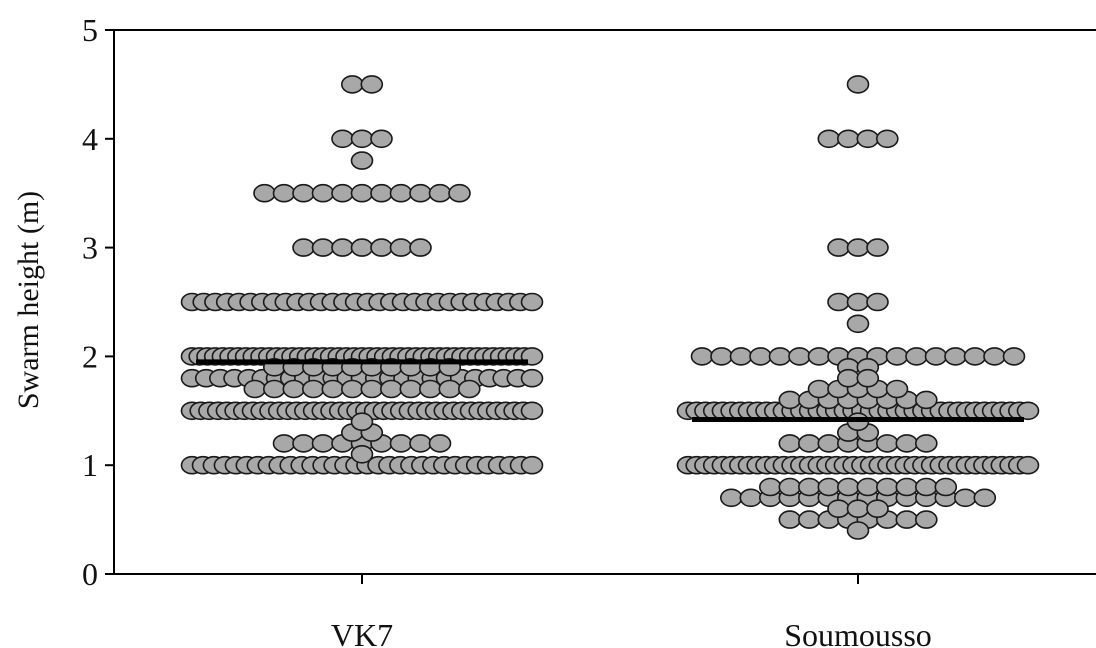 This screenshot has width=1096, height=648. Describe the element at coordinates (90, 248) in the screenshot. I see `y-tick-label: 3` at that location.